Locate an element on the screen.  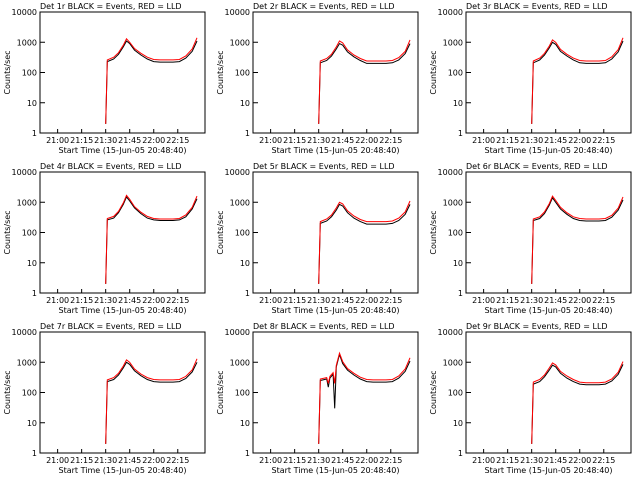
chart-title: Det 1r BLACK = Events, RED = LLD is located at coordinates (111, 6).